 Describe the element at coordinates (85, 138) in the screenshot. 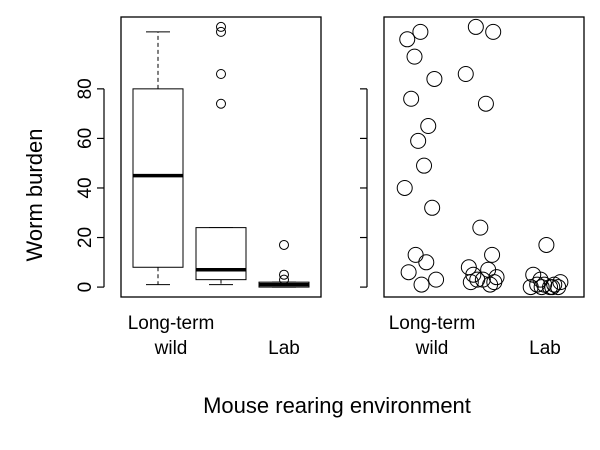

I see `y-tick-label: 60` at that location.